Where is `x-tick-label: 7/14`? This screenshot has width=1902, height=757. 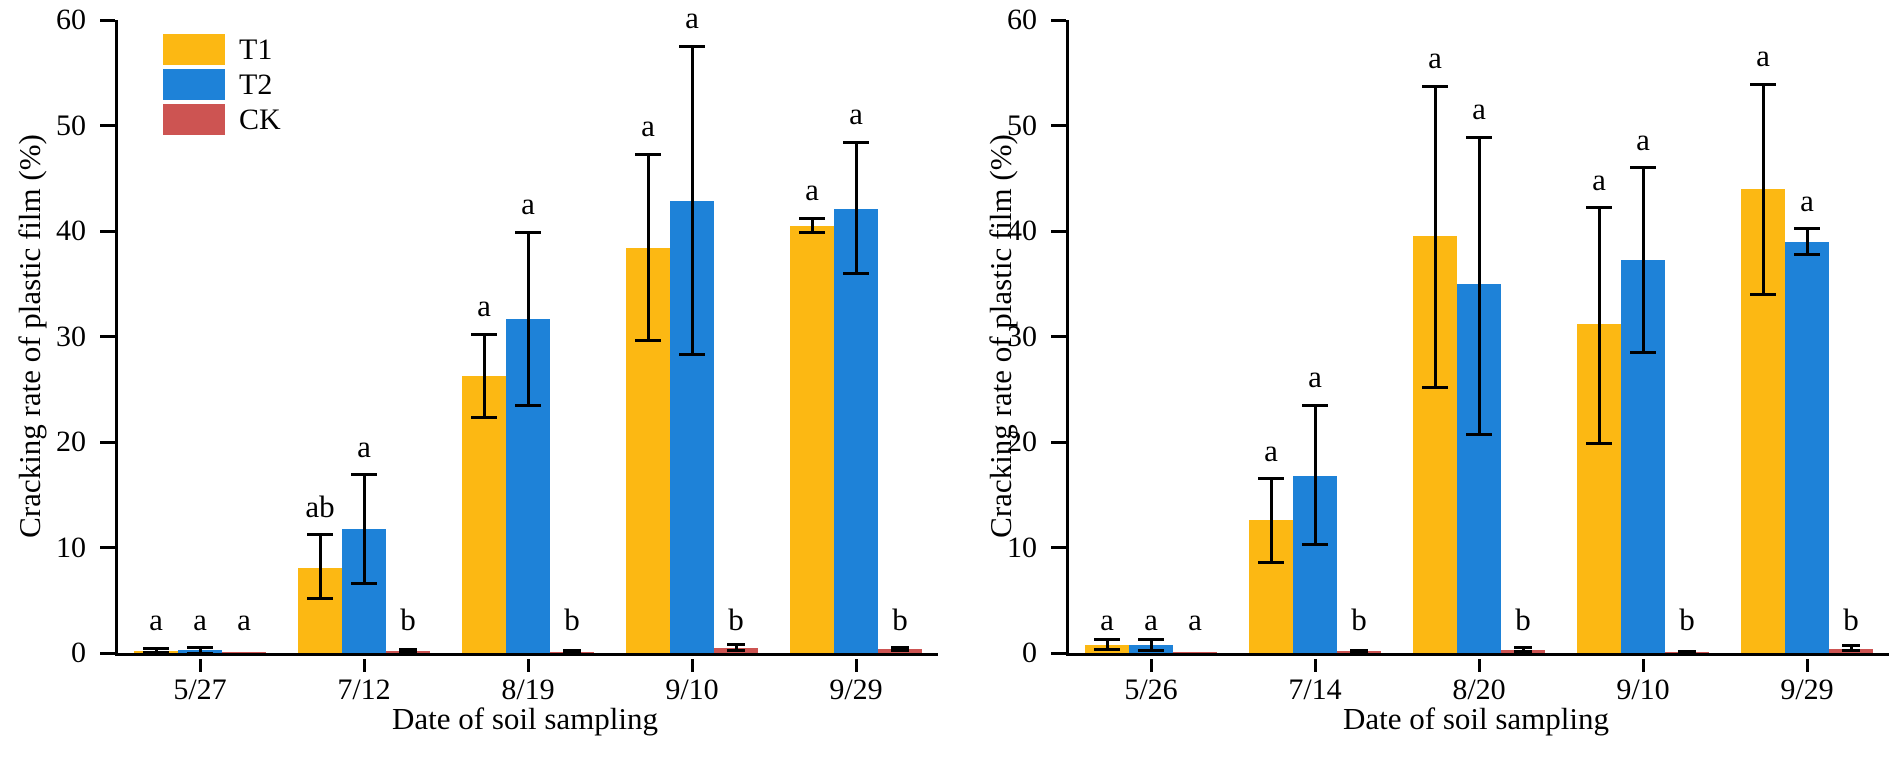 x-tick-label: 7/14 is located at coordinates (1315, 689).